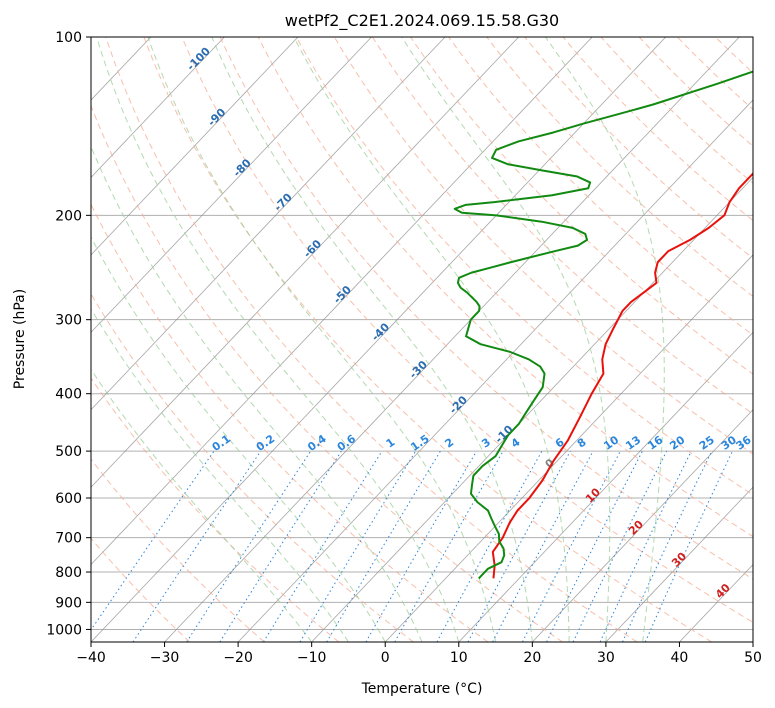 The height and width of the screenshot is (708, 775). What do you see at coordinates (20, 339) in the screenshot?
I see `y-axis-label: Pressure (hPa)` at bounding box center [20, 339].